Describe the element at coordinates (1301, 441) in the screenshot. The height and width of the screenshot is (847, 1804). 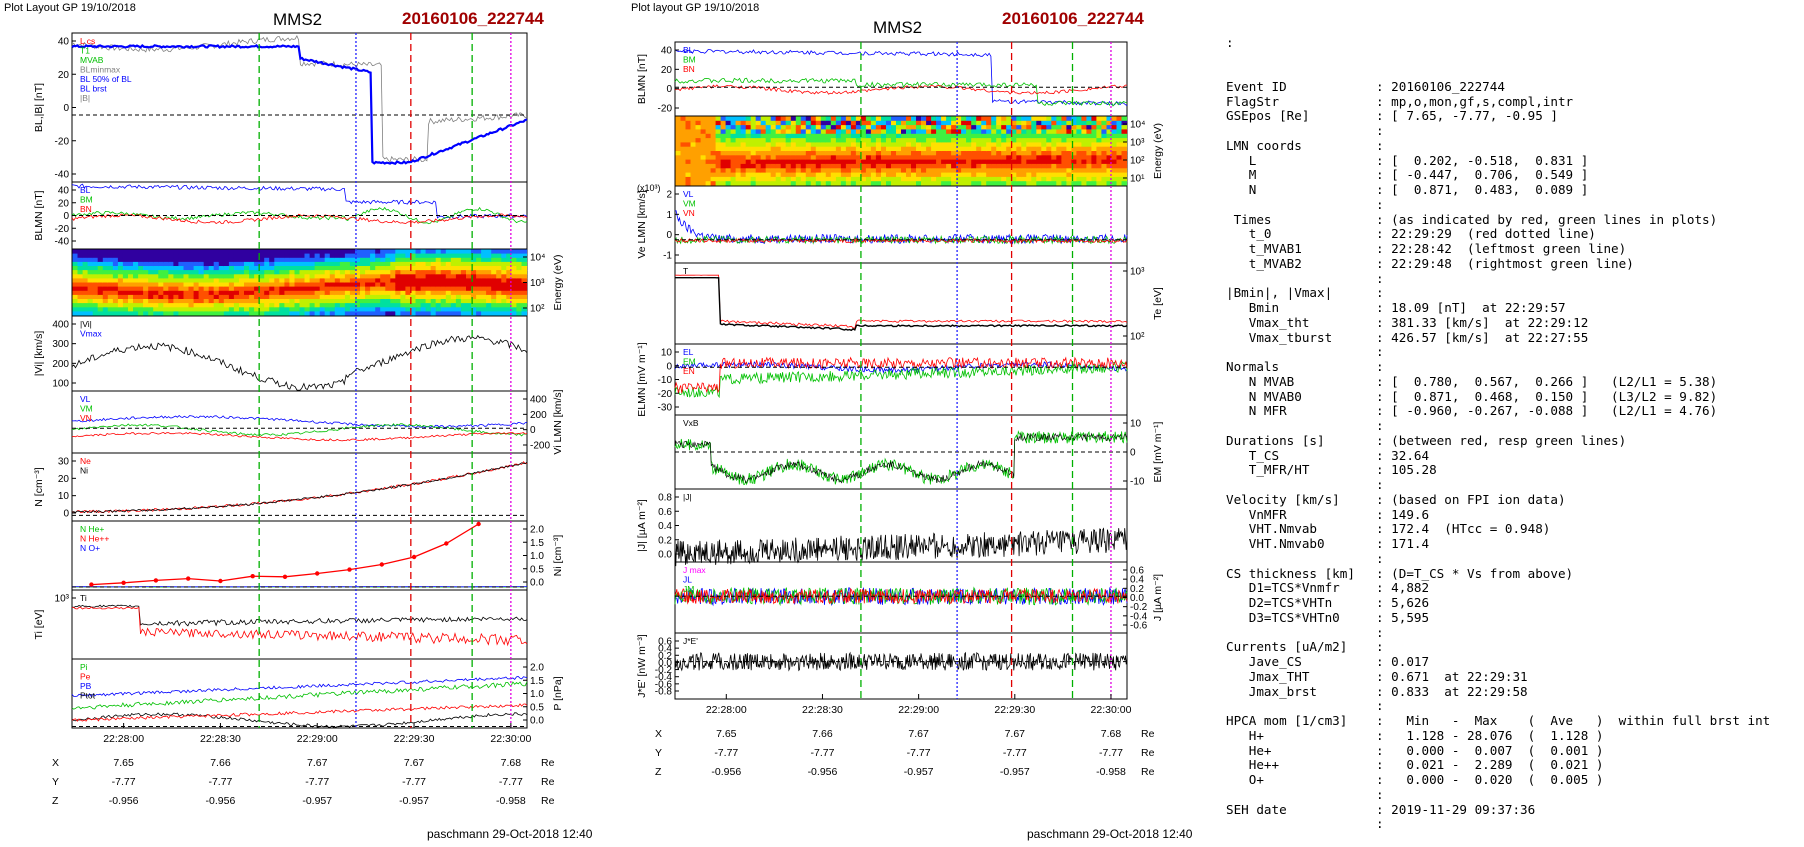
I see `info-key: Durations [s]` at that location.